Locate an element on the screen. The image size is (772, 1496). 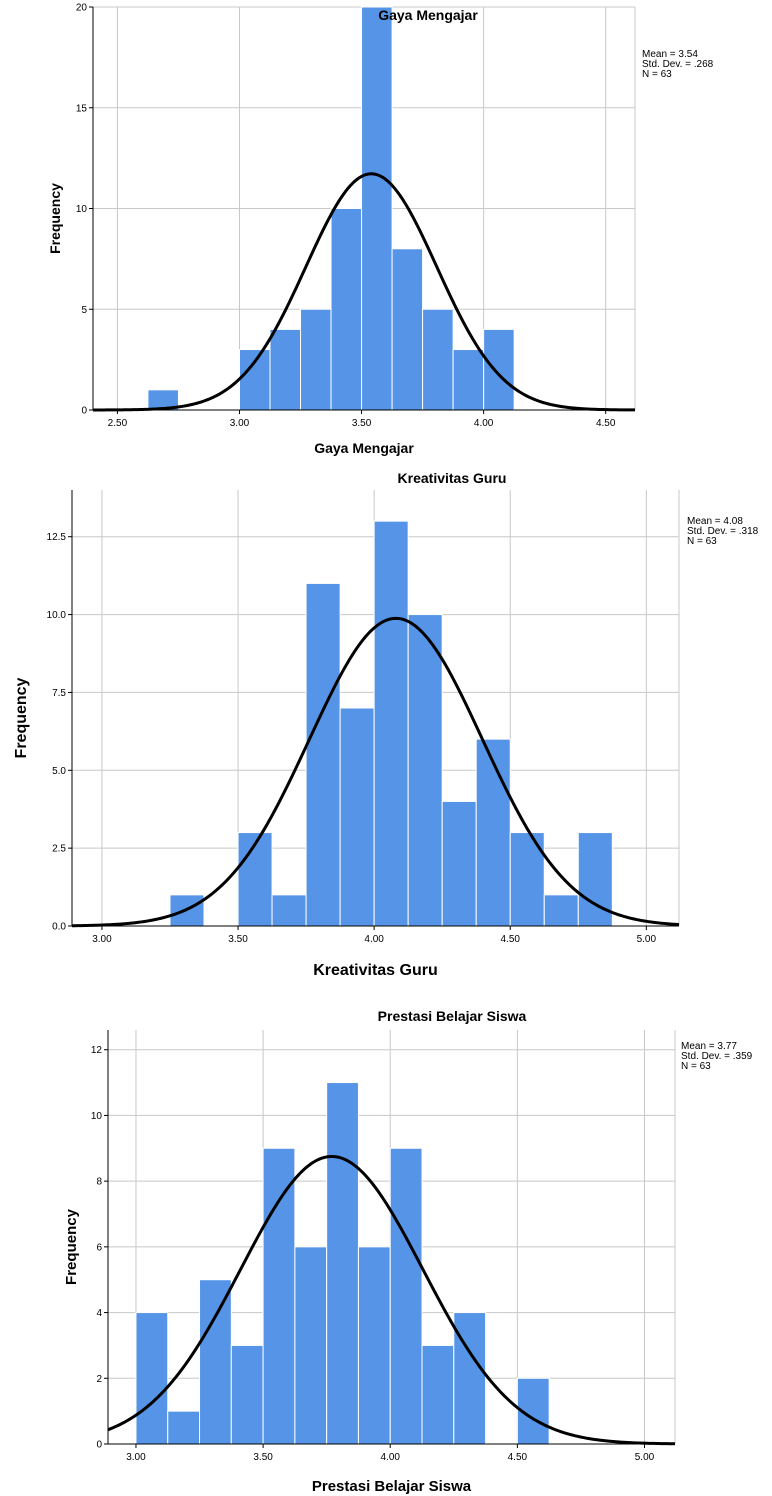
stats-sd: Std. Dev. = .318 is located at coordinates (723, 531).